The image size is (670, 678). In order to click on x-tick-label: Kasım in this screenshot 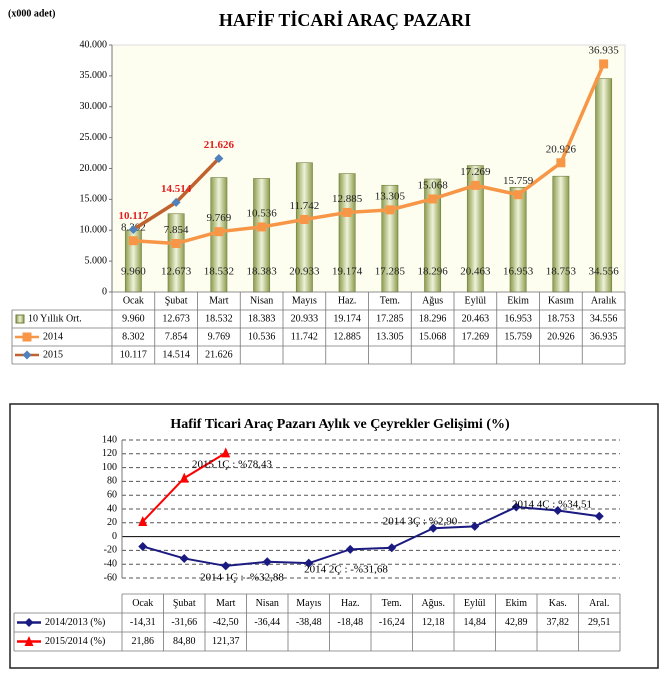, I will do `click(561, 300)`.